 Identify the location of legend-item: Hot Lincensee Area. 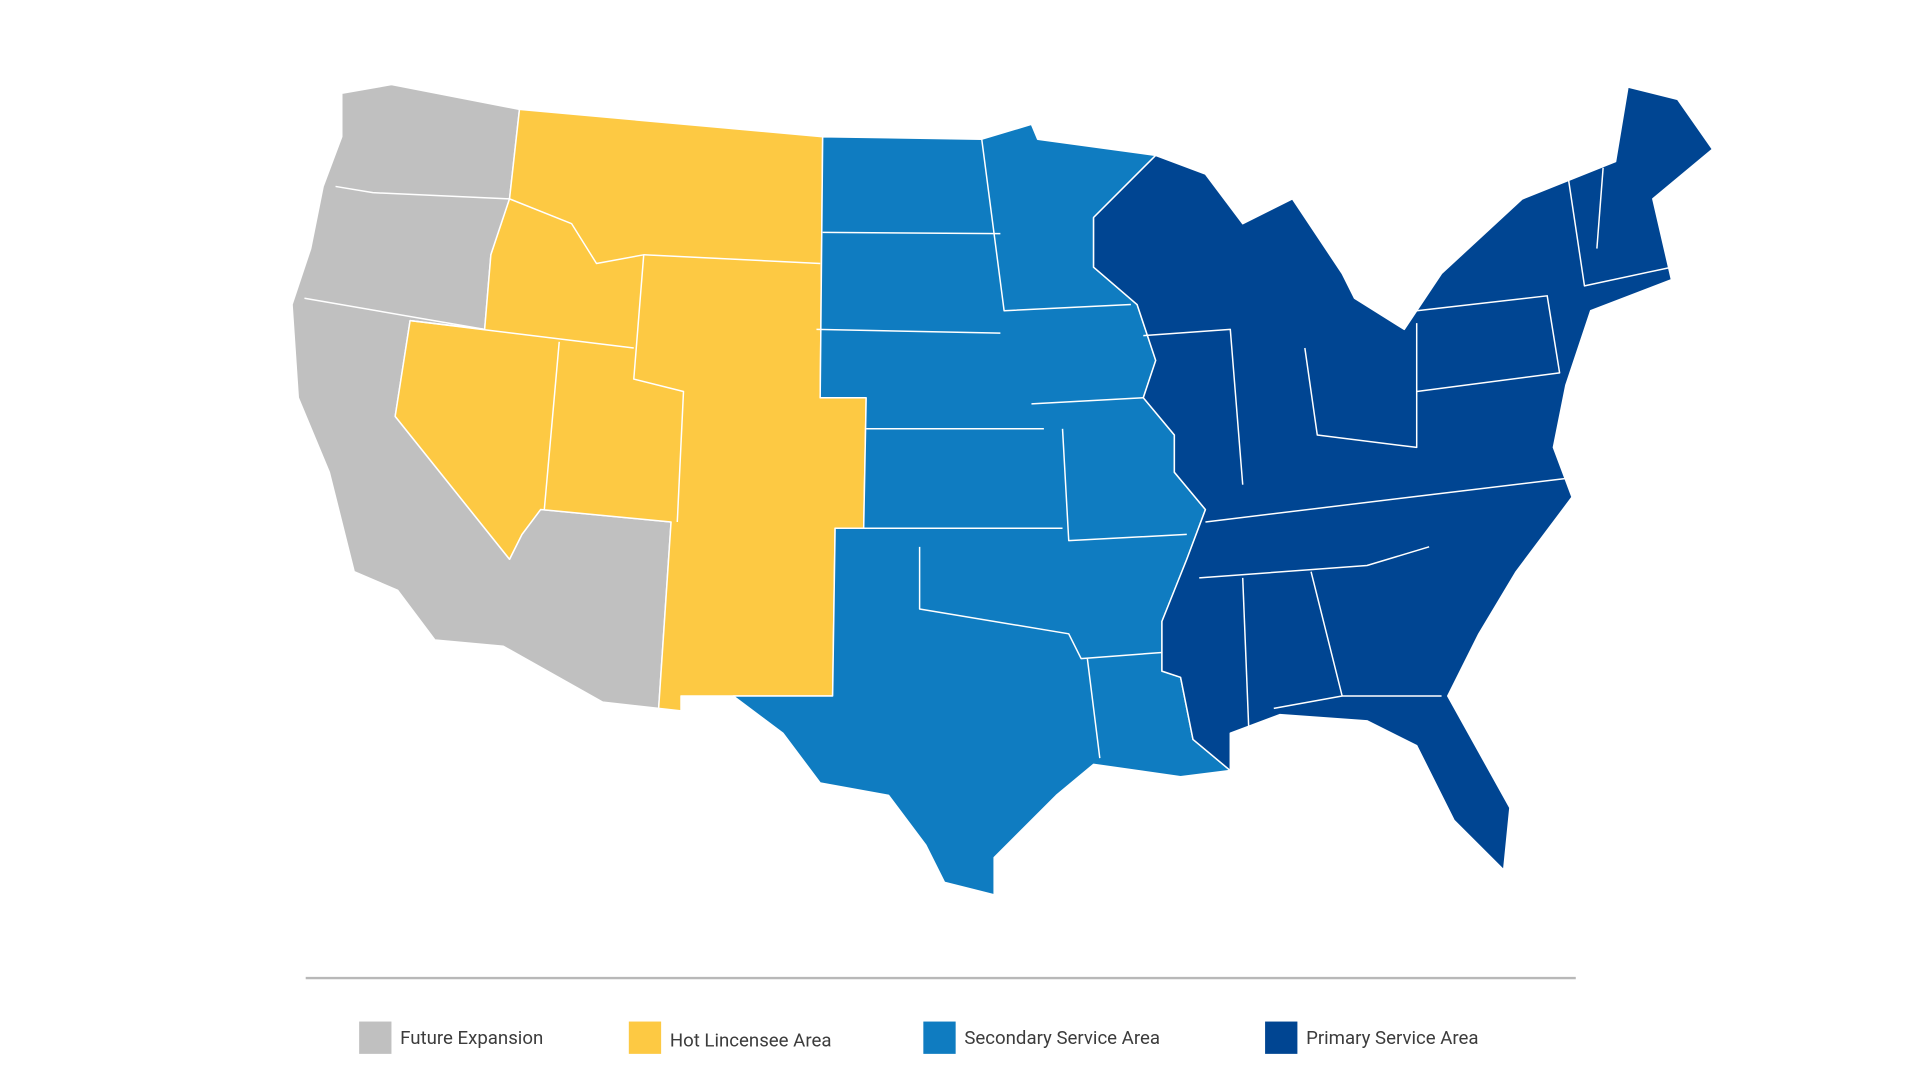
(730, 1037).